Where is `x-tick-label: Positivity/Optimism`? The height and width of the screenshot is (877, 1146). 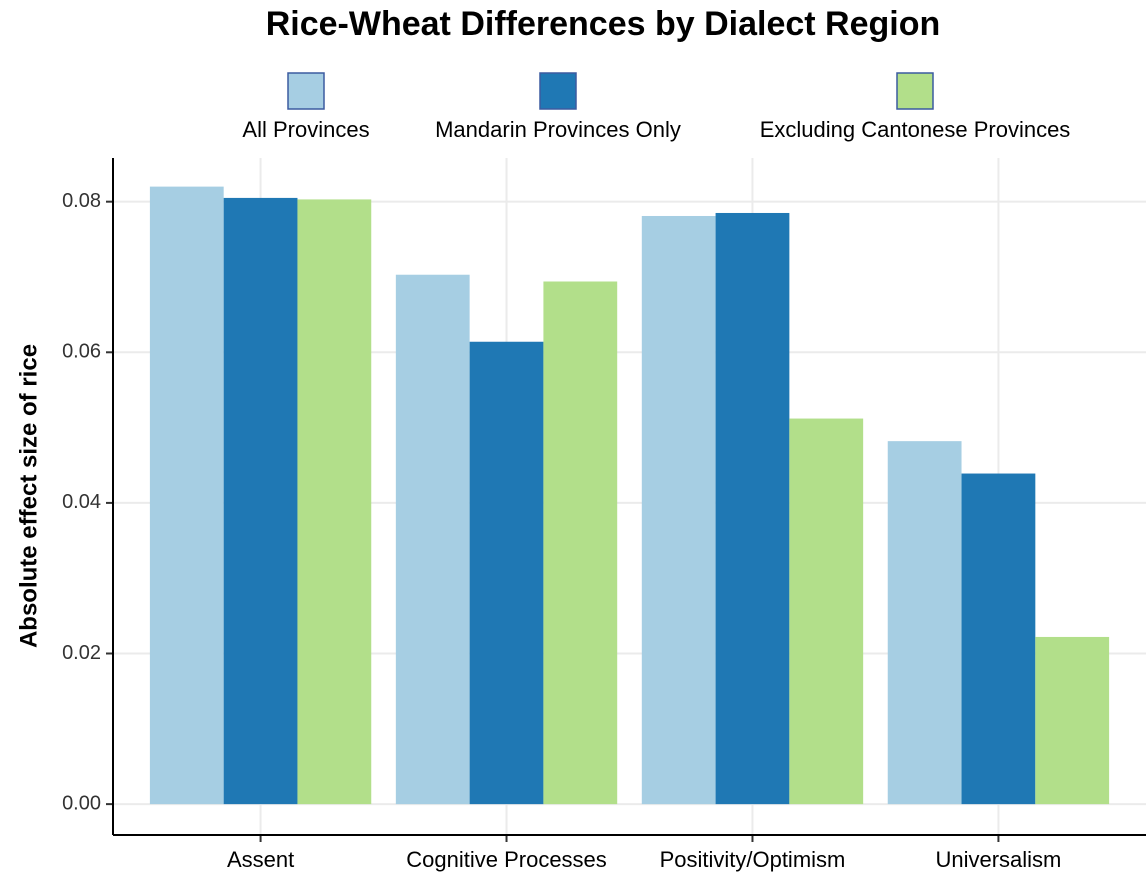 x-tick-label: Positivity/Optimism is located at coordinates (753, 859).